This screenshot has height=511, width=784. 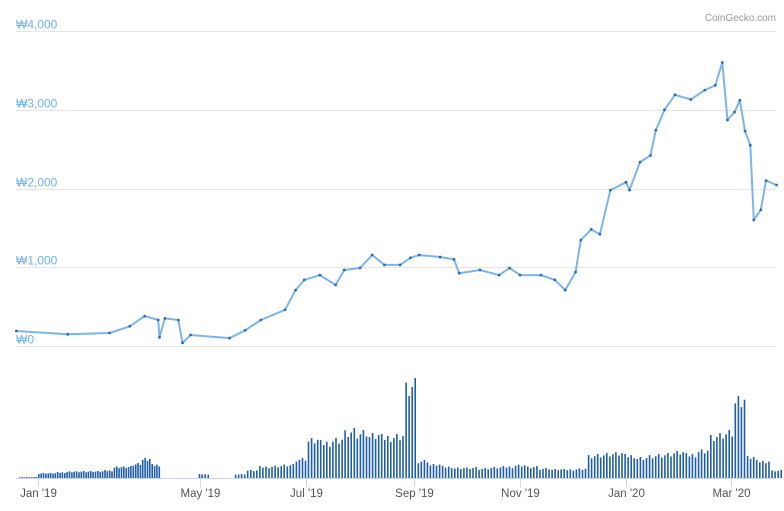 I want to click on x-tick-label: May '19, so click(x=201, y=494).